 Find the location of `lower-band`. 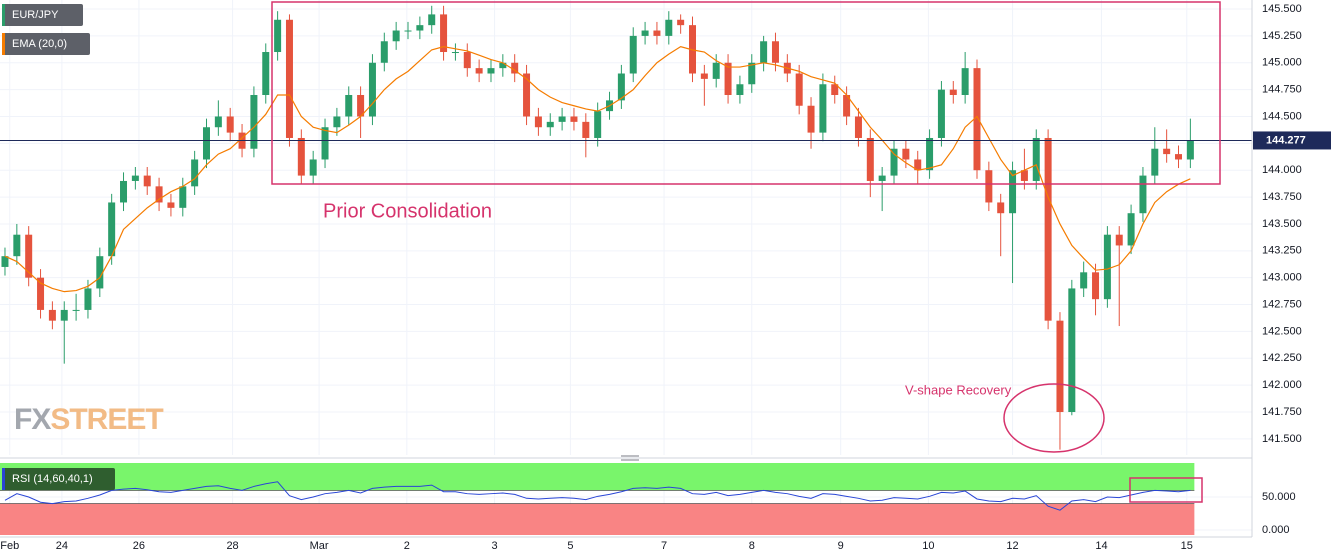

lower-band is located at coordinates (597, 519).